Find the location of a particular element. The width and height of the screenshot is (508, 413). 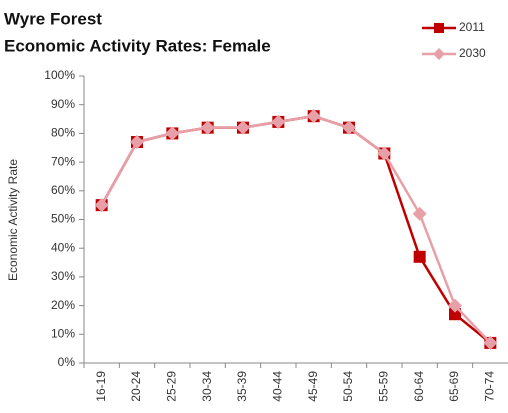

x-tick-label: 35-39 is located at coordinates (242, 386).